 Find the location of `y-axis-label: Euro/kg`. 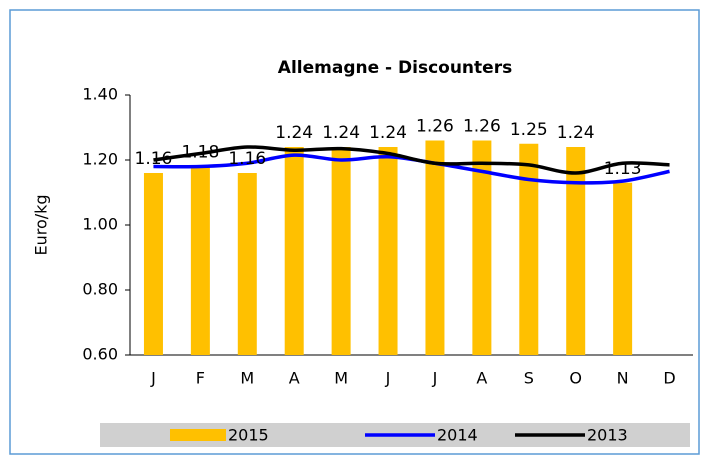

y-axis-label: Euro/kg is located at coordinates (41, 224).